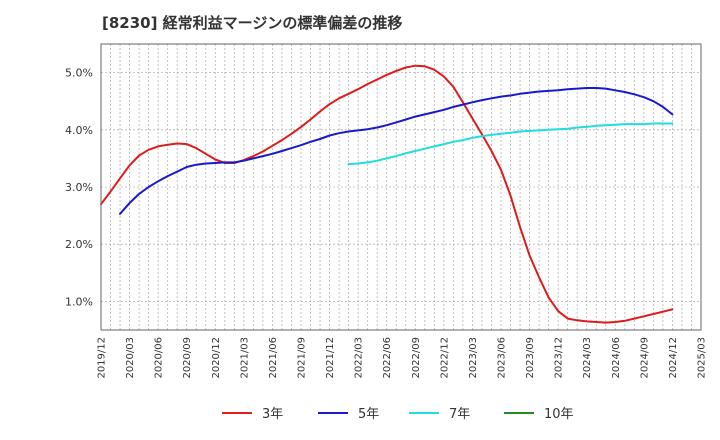 The height and width of the screenshot is (440, 720). Describe the element at coordinates (273, 358) in the screenshot. I see `x-tick-label: 2021/06` at that location.